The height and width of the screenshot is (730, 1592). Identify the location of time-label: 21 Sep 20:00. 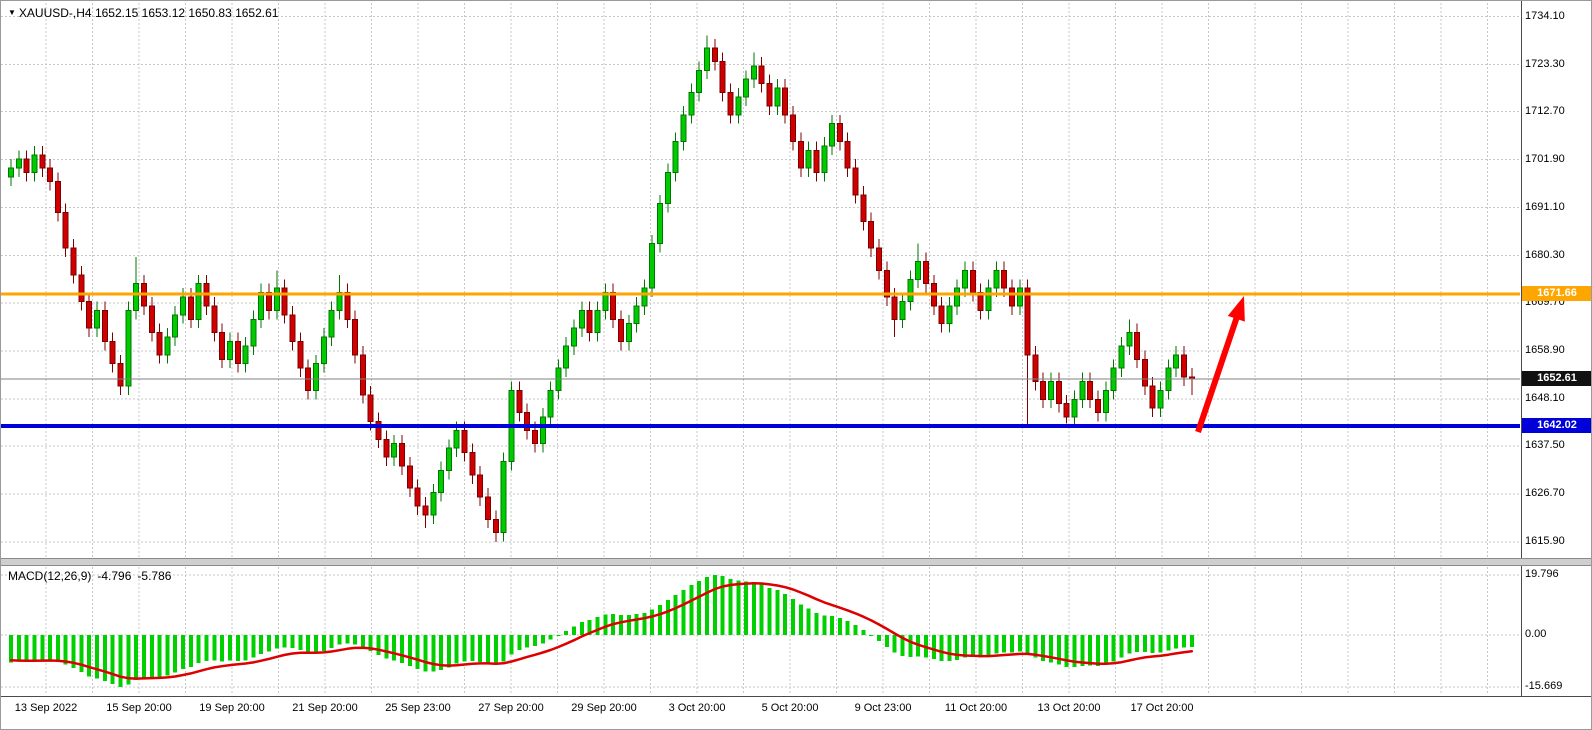
(325, 708).